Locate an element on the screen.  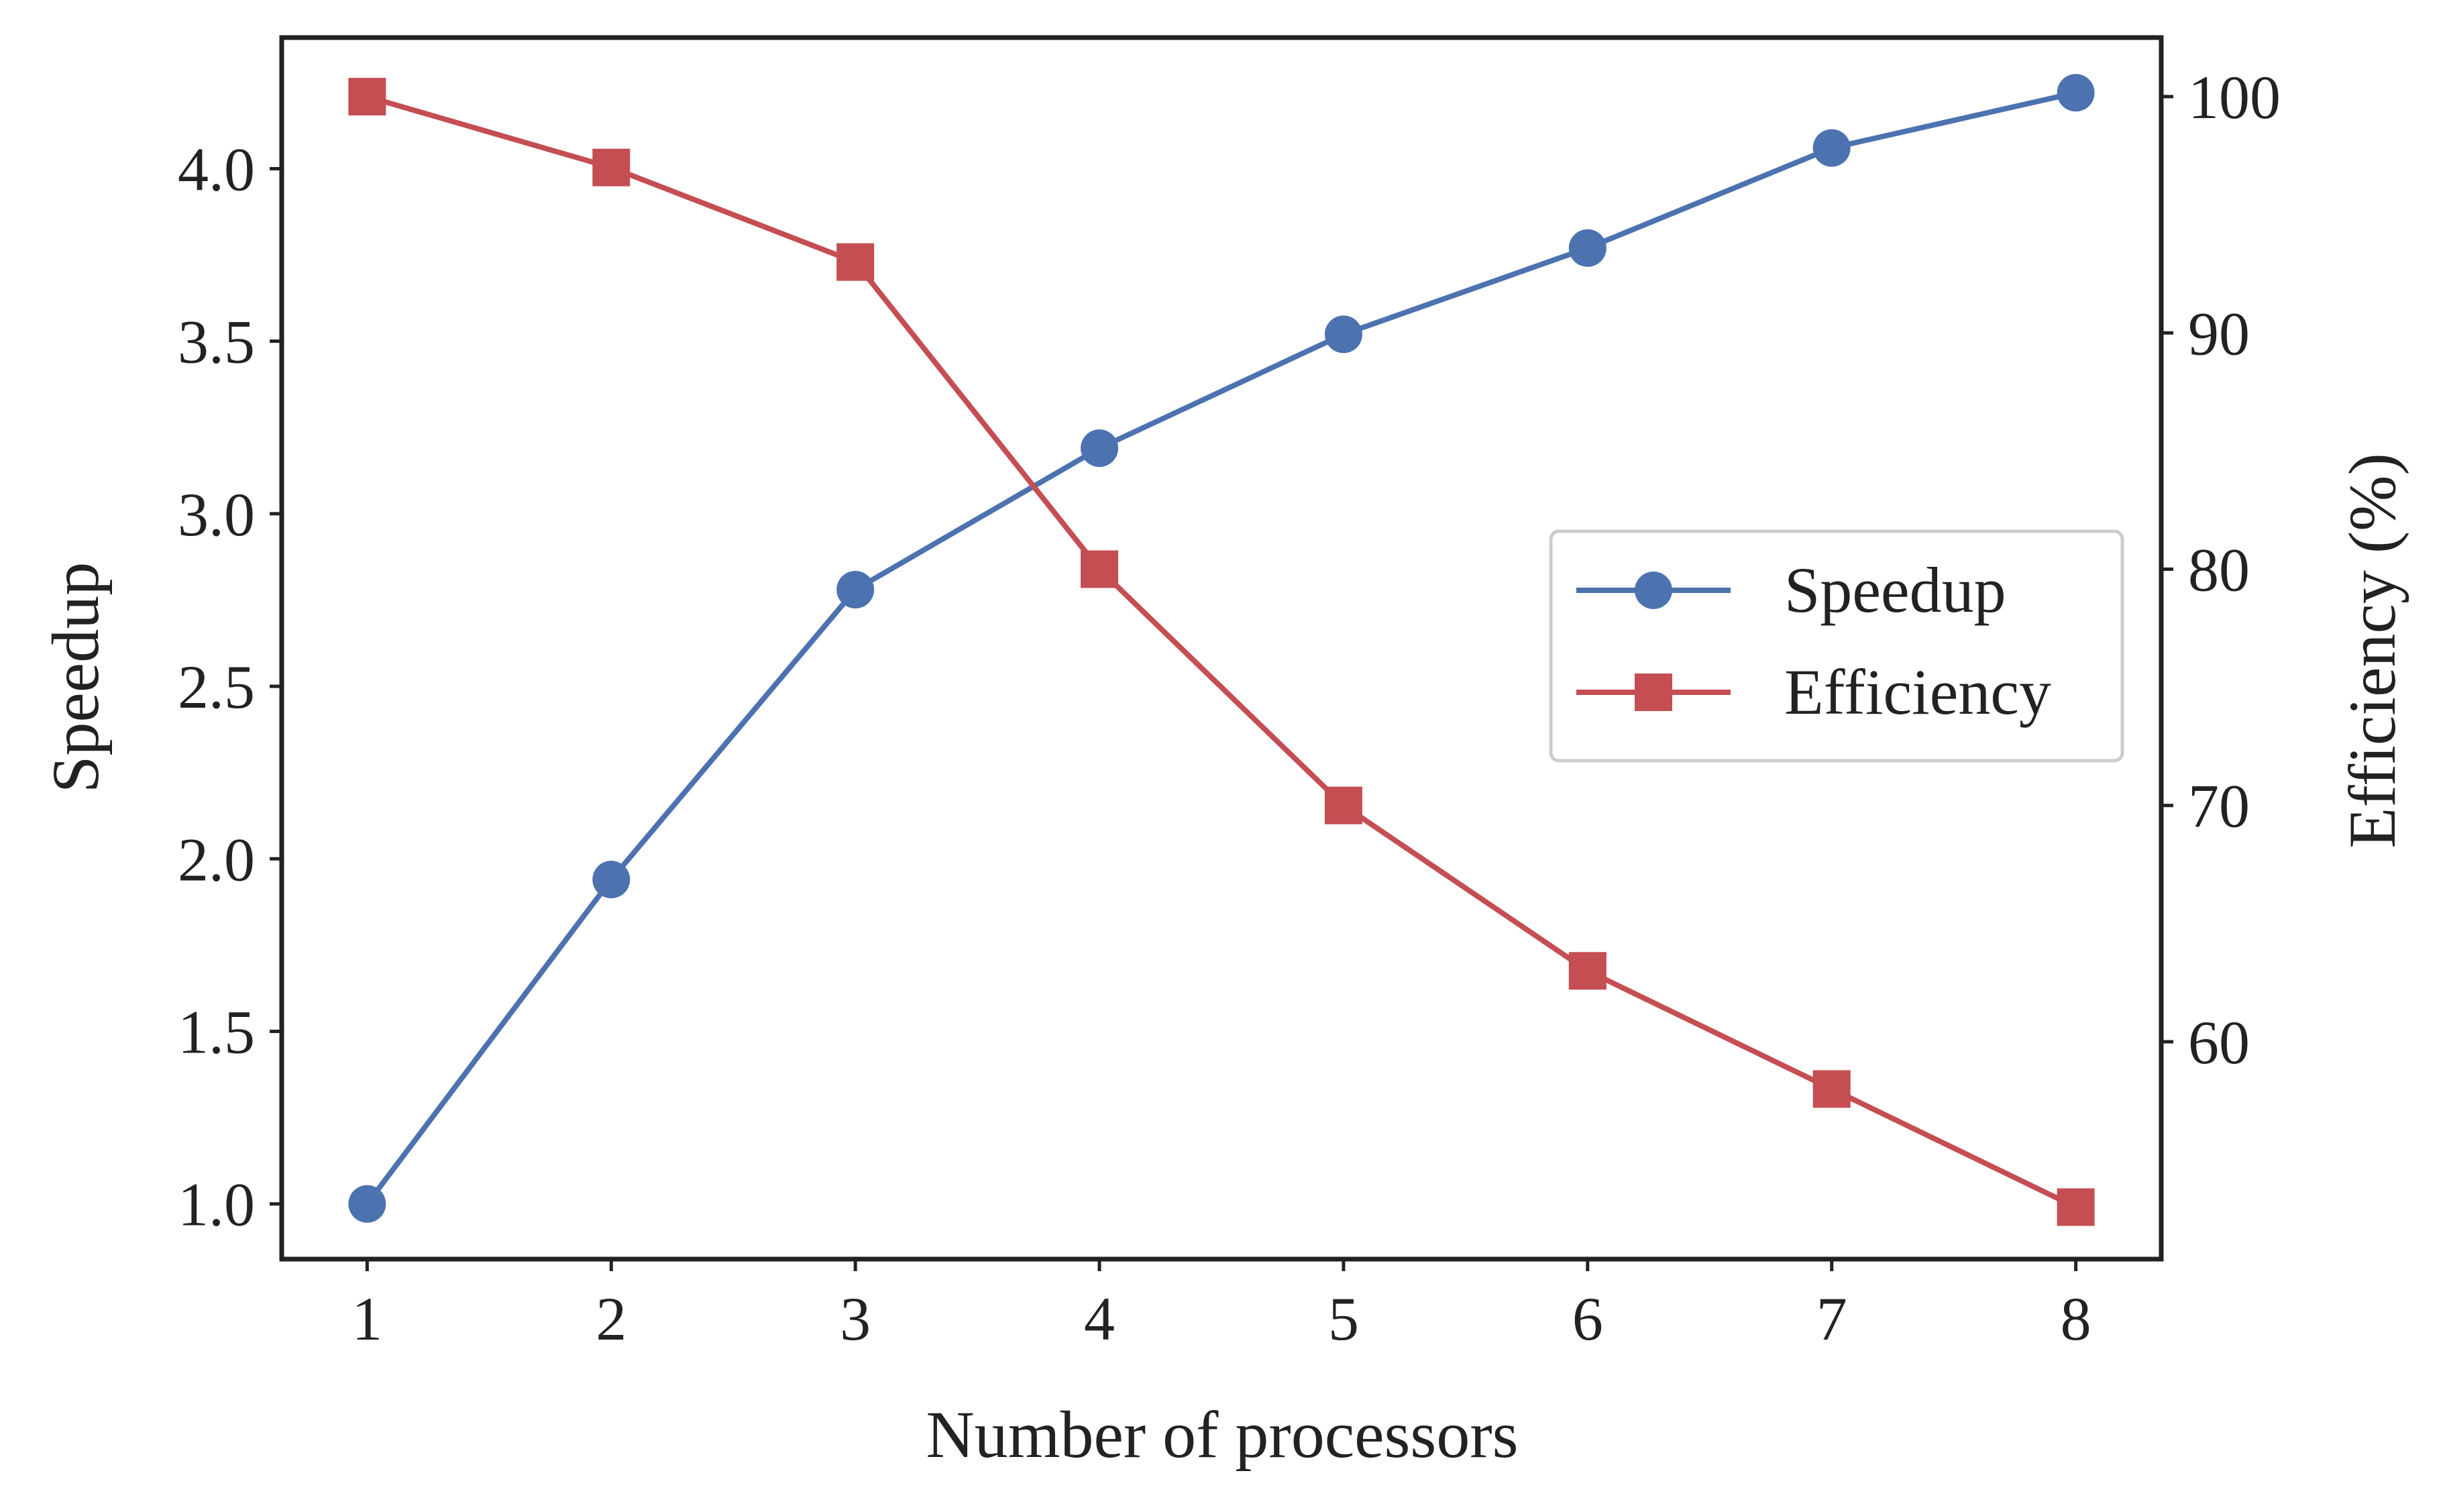
x-tick-label-6: 6 is located at coordinates (1587, 1319).